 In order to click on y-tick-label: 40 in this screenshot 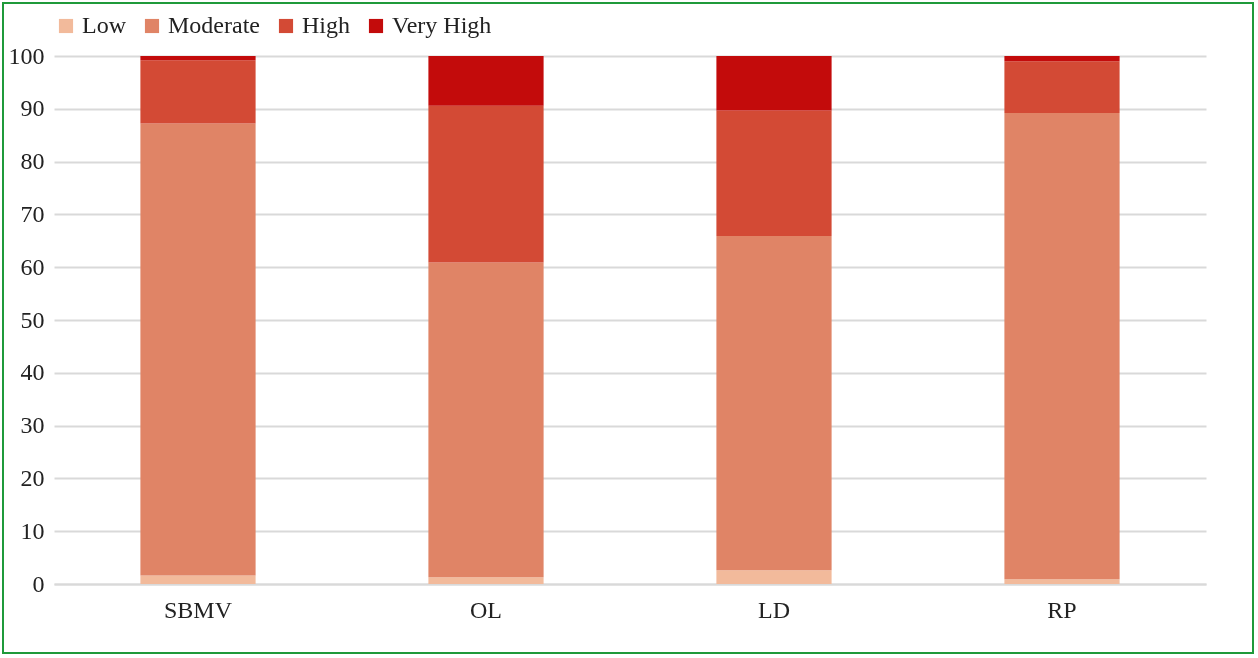, I will do `click(32, 372)`.